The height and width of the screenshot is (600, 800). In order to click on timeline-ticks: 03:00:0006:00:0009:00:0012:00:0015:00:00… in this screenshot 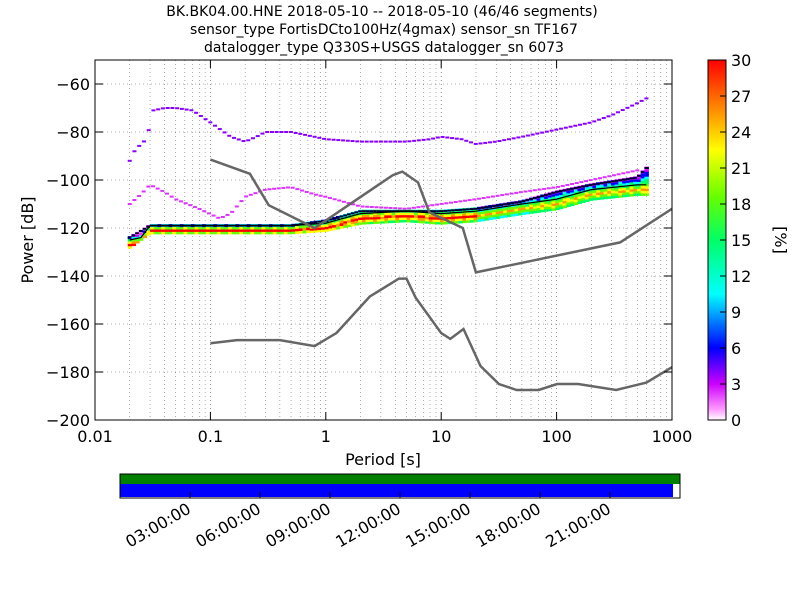, I will do `click(368, 521)`.